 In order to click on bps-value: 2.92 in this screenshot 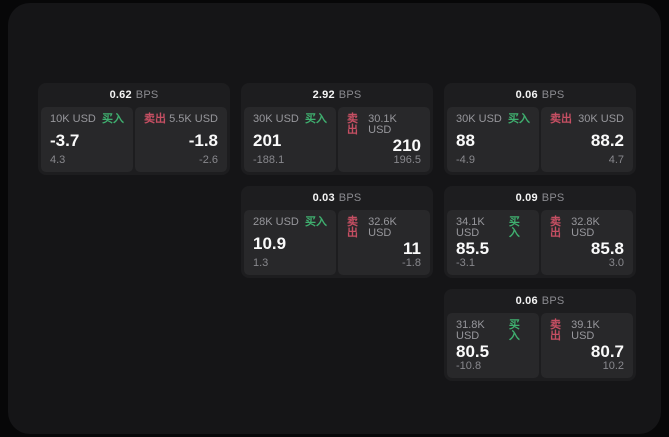, I will do `click(323, 95)`.